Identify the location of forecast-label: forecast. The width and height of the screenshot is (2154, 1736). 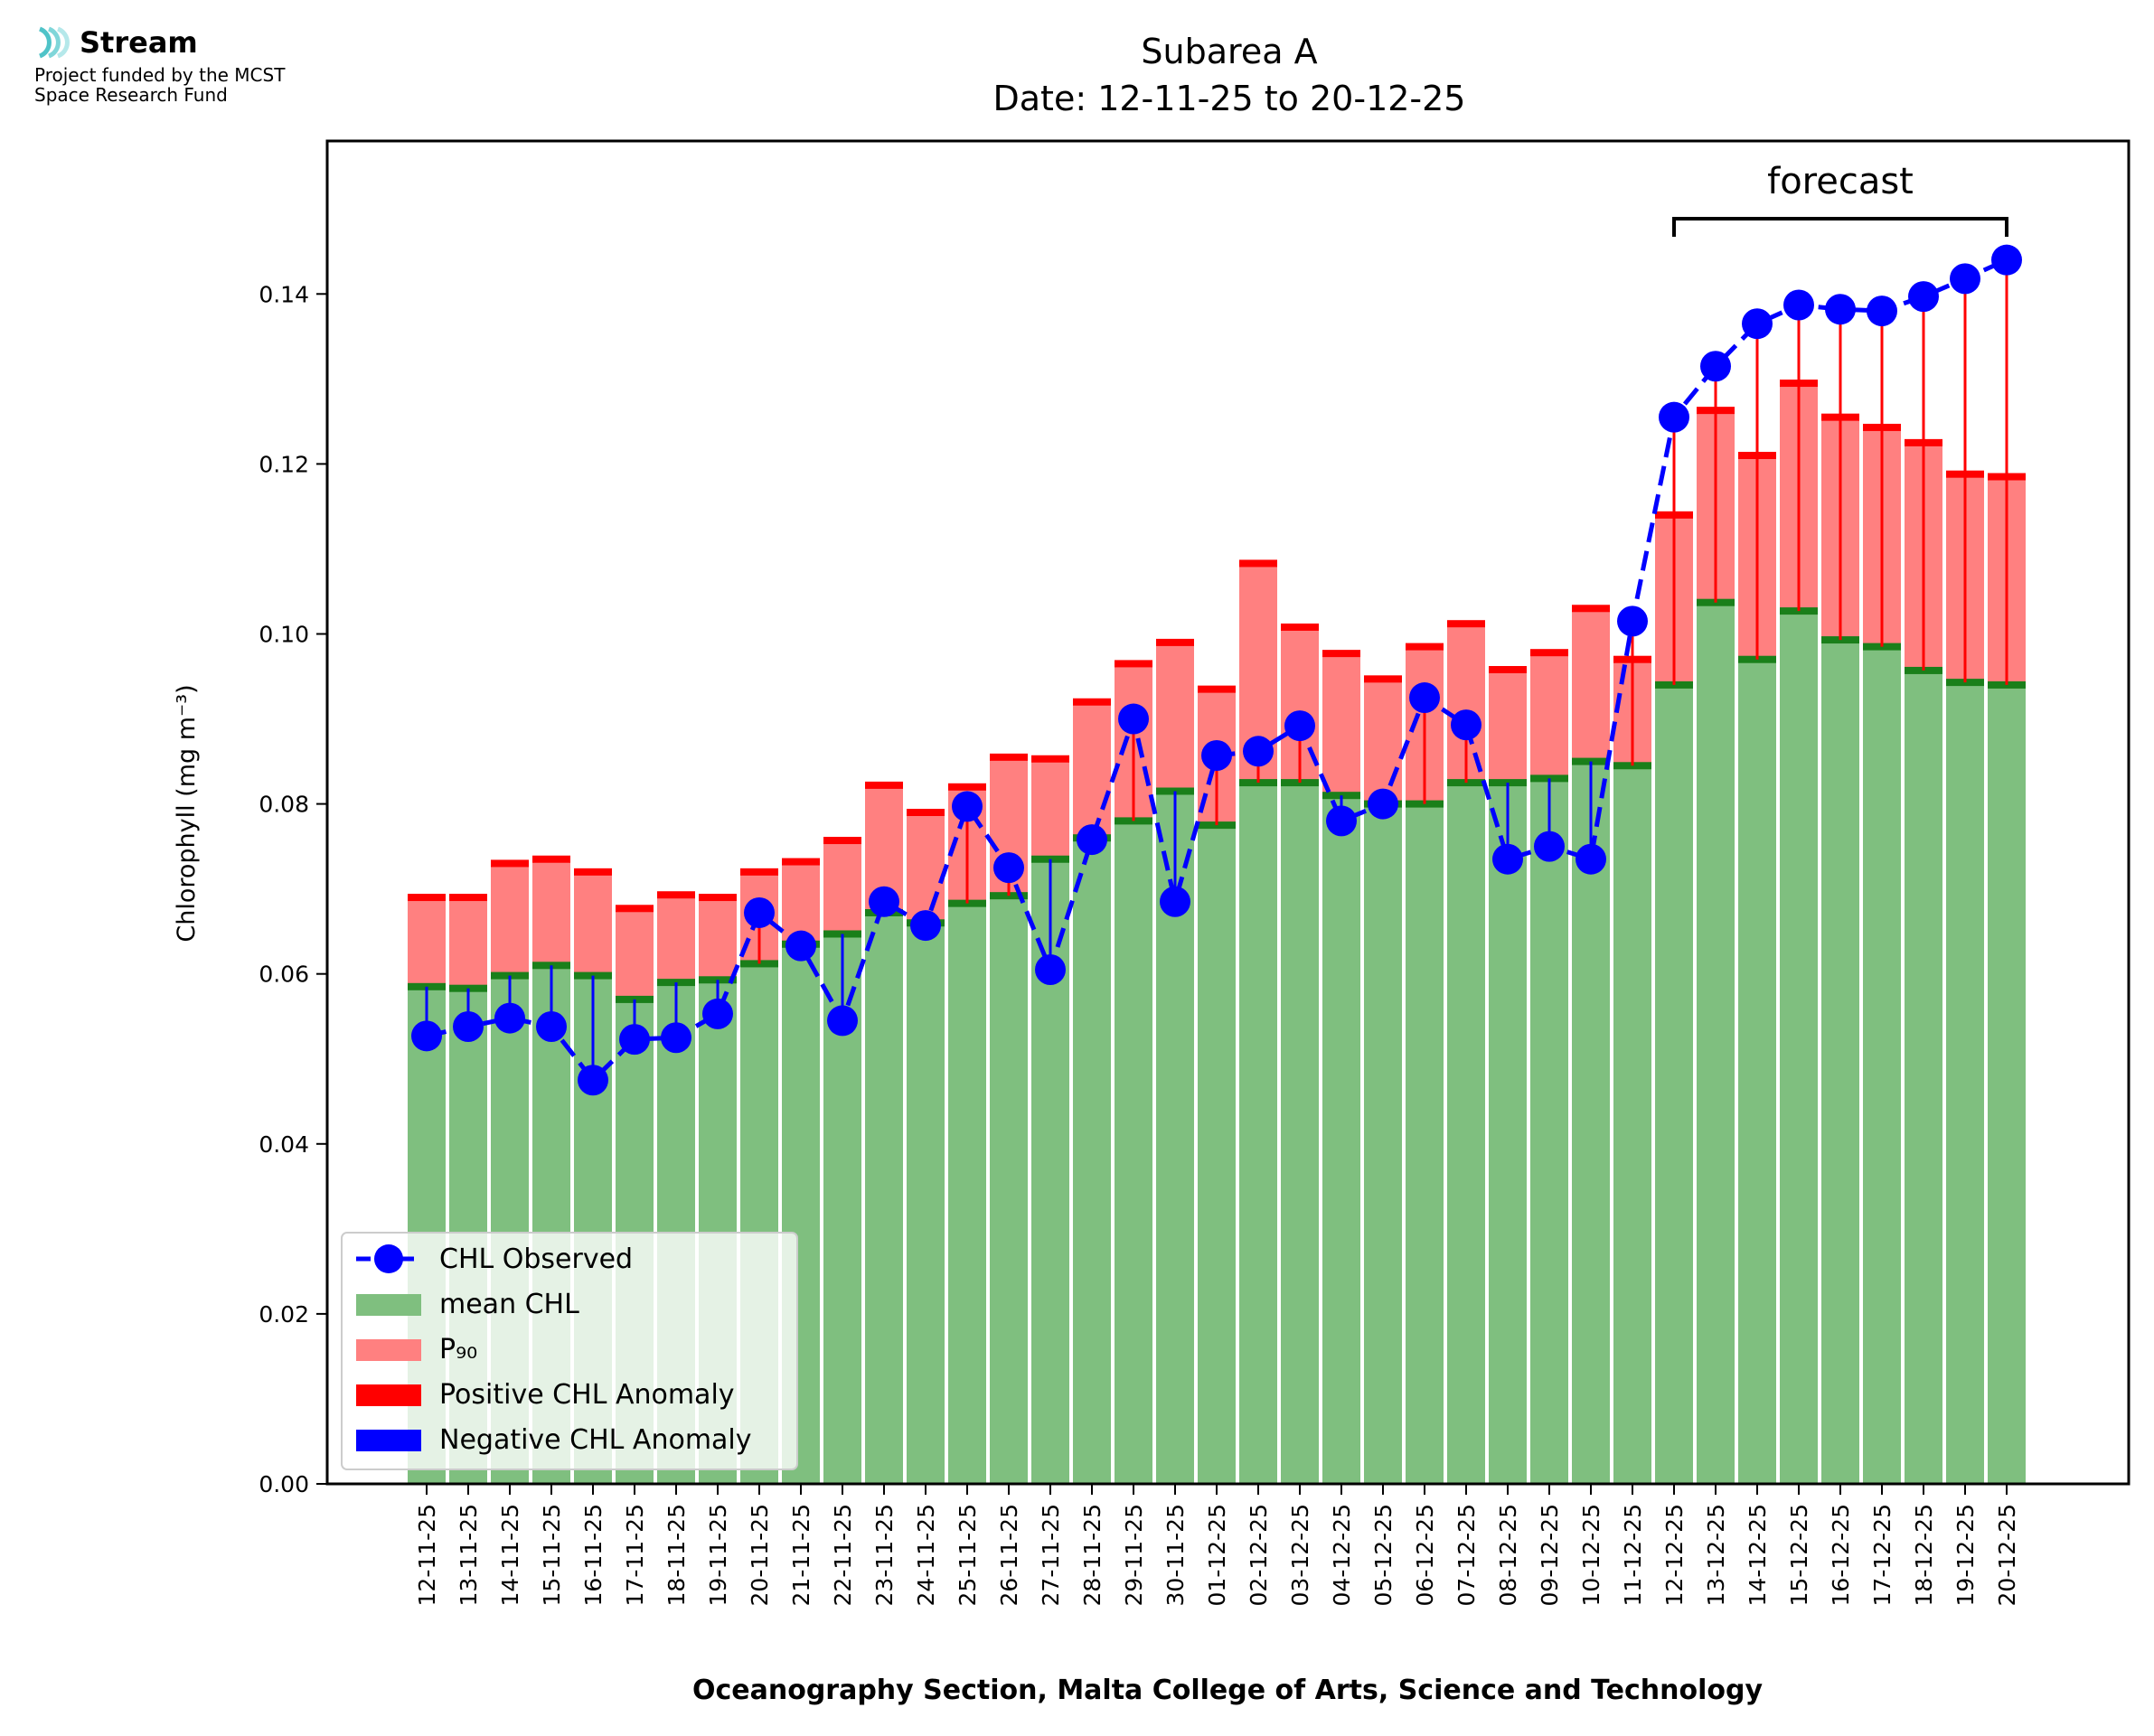
(1840, 181).